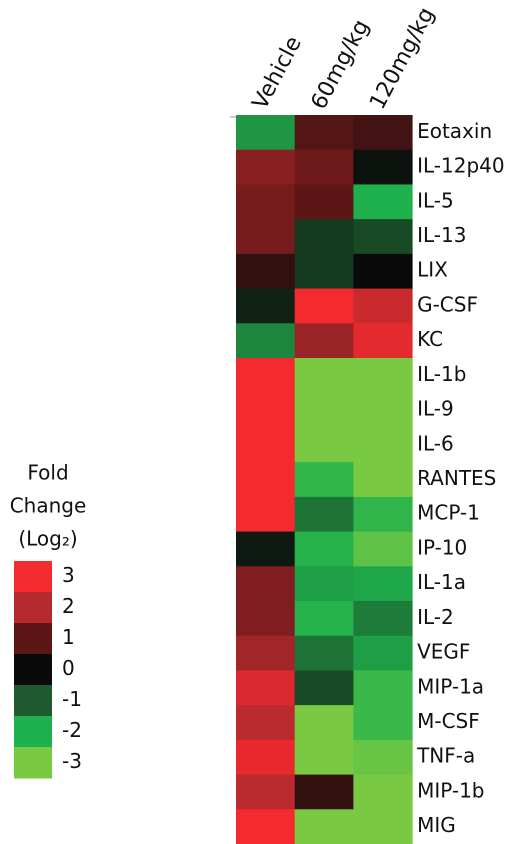 This screenshot has width=520, height=844. Describe the element at coordinates (435, 617) in the screenshot. I see `row-label: IL-2` at that location.